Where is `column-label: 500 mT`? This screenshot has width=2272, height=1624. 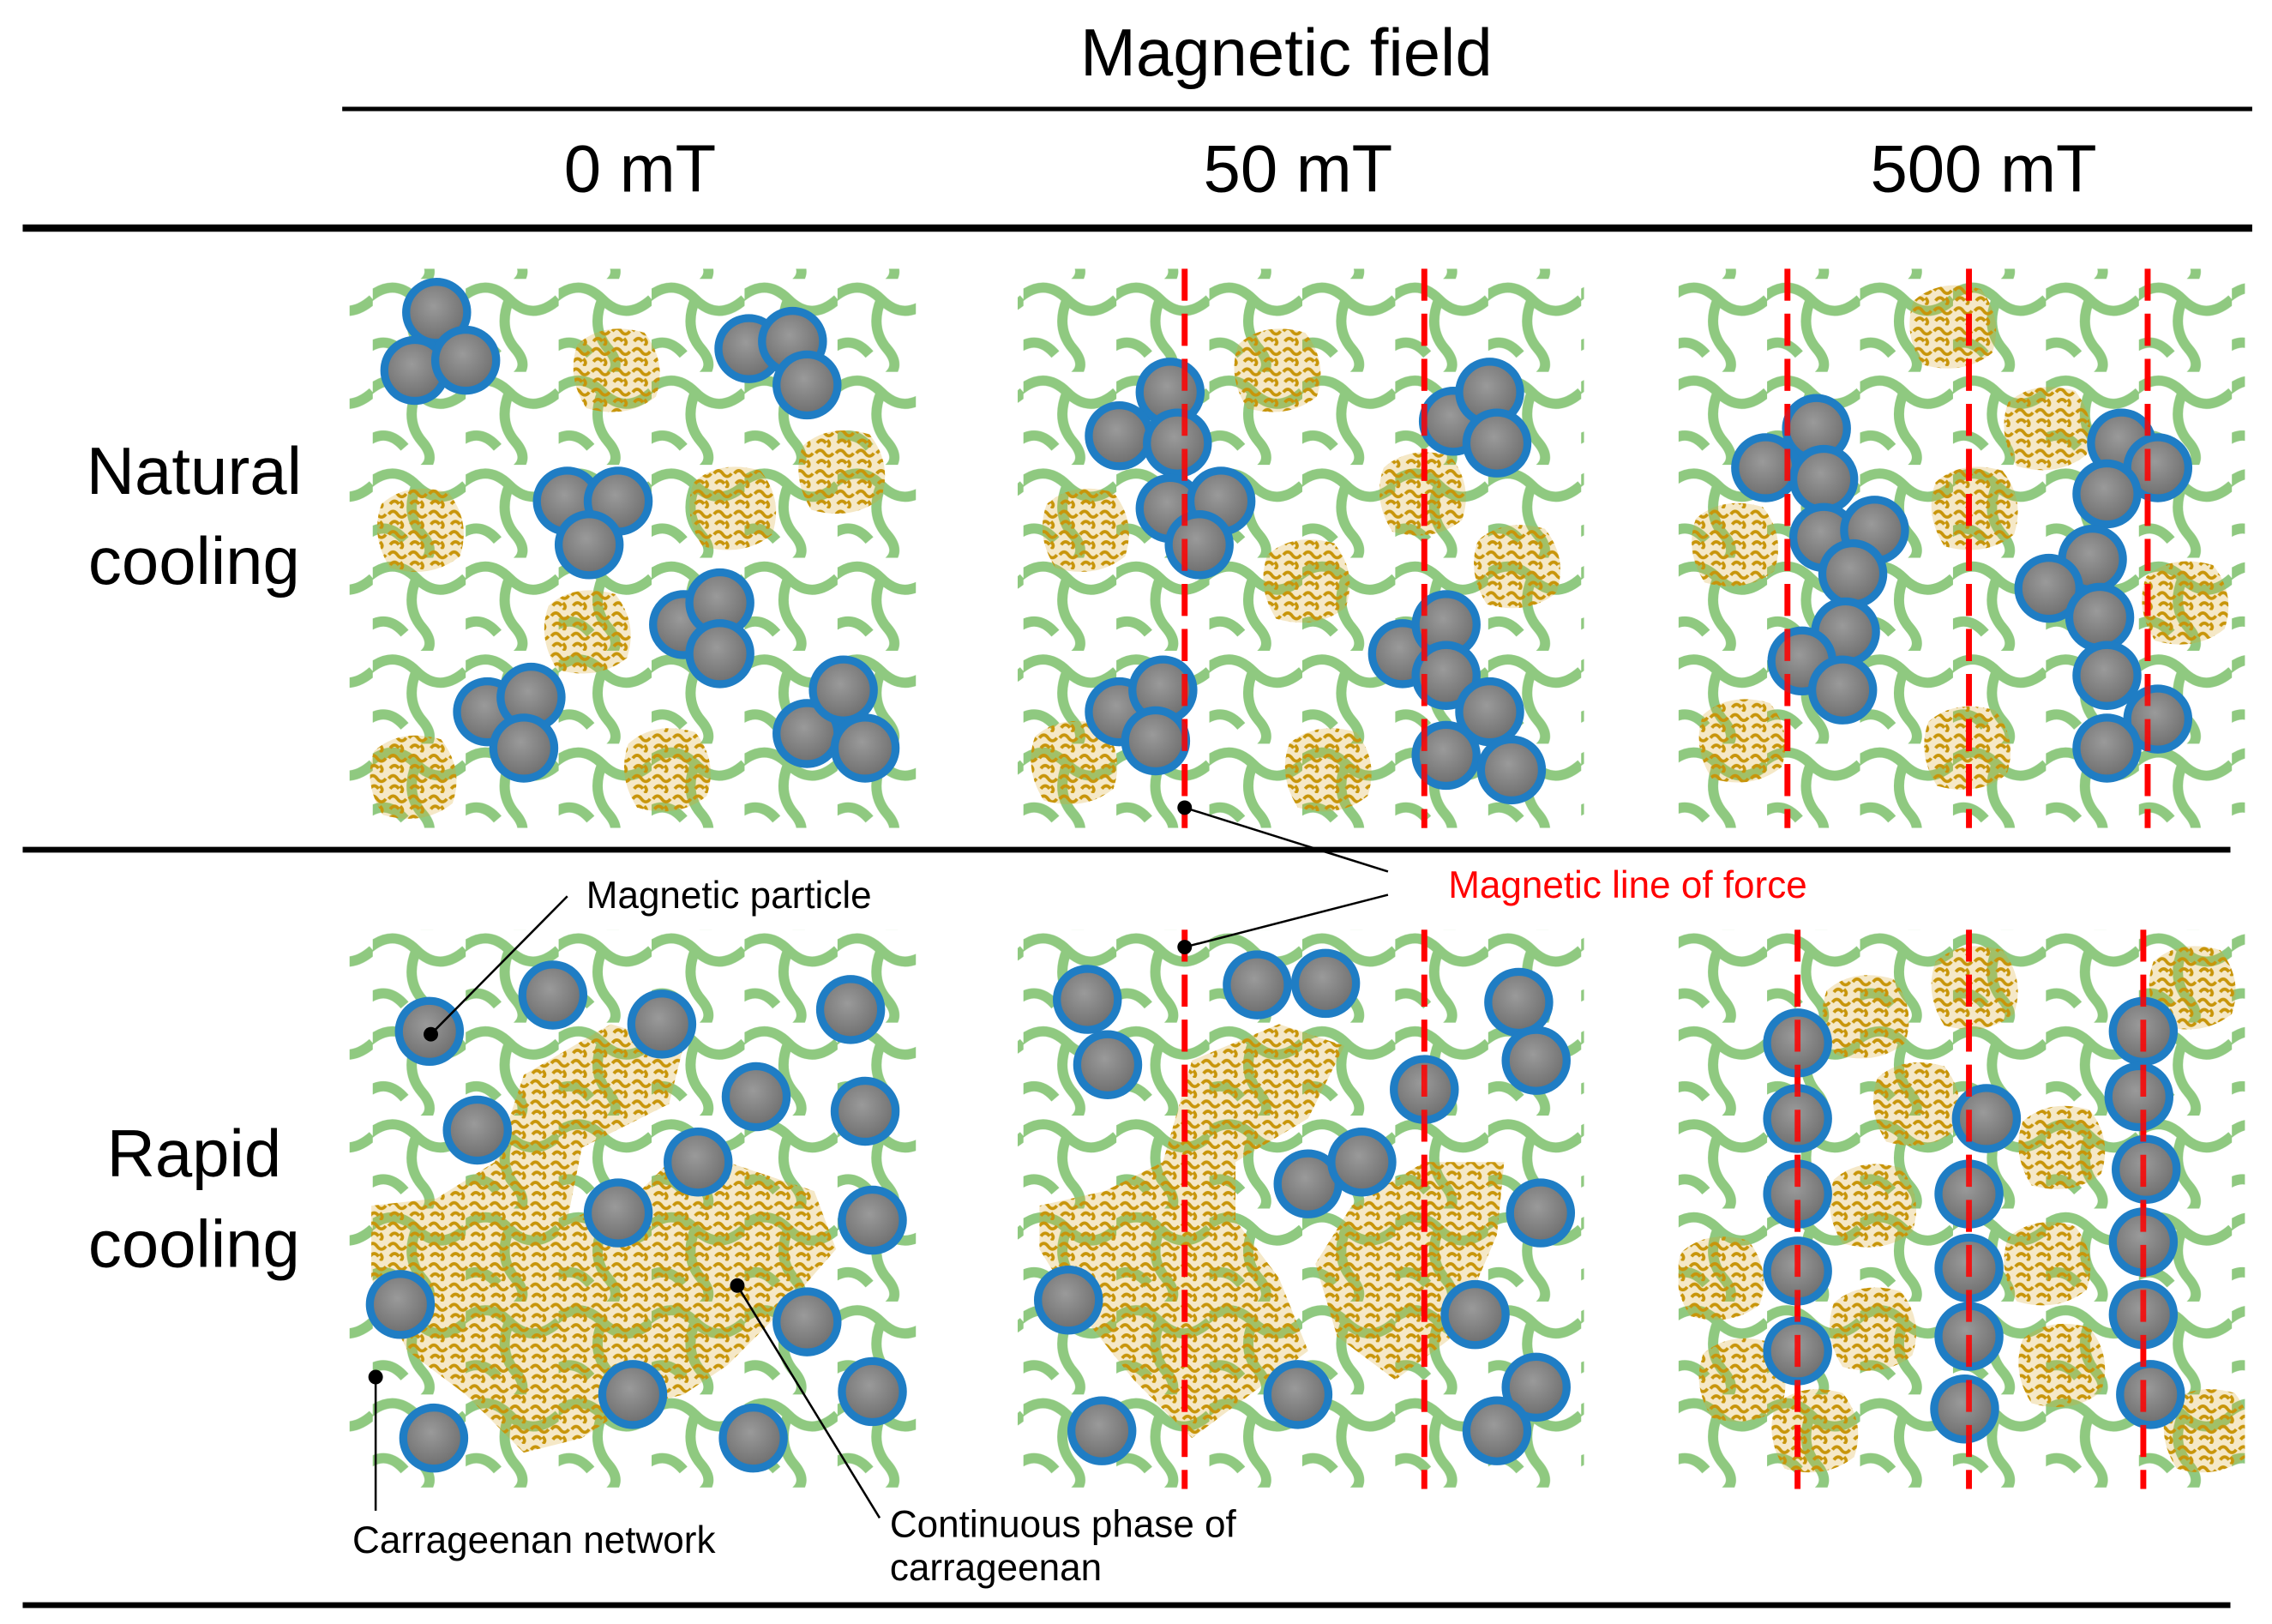 column-label: 500 mT is located at coordinates (1983, 169).